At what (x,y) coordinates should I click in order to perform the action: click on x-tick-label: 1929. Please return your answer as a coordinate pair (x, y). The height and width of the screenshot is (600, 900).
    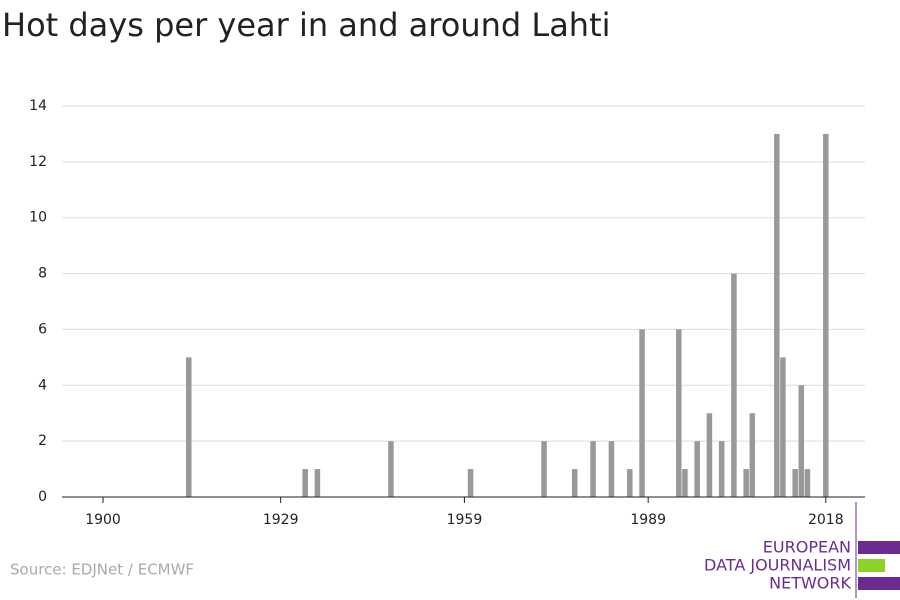
    Looking at the image, I should click on (281, 520).